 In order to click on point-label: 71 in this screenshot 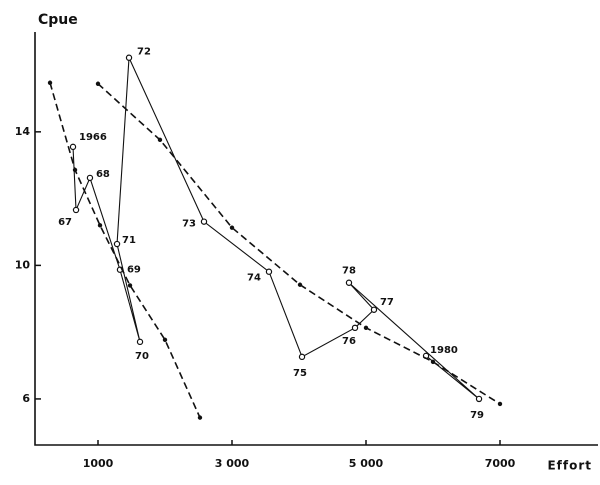, I will do `click(129, 240)`.